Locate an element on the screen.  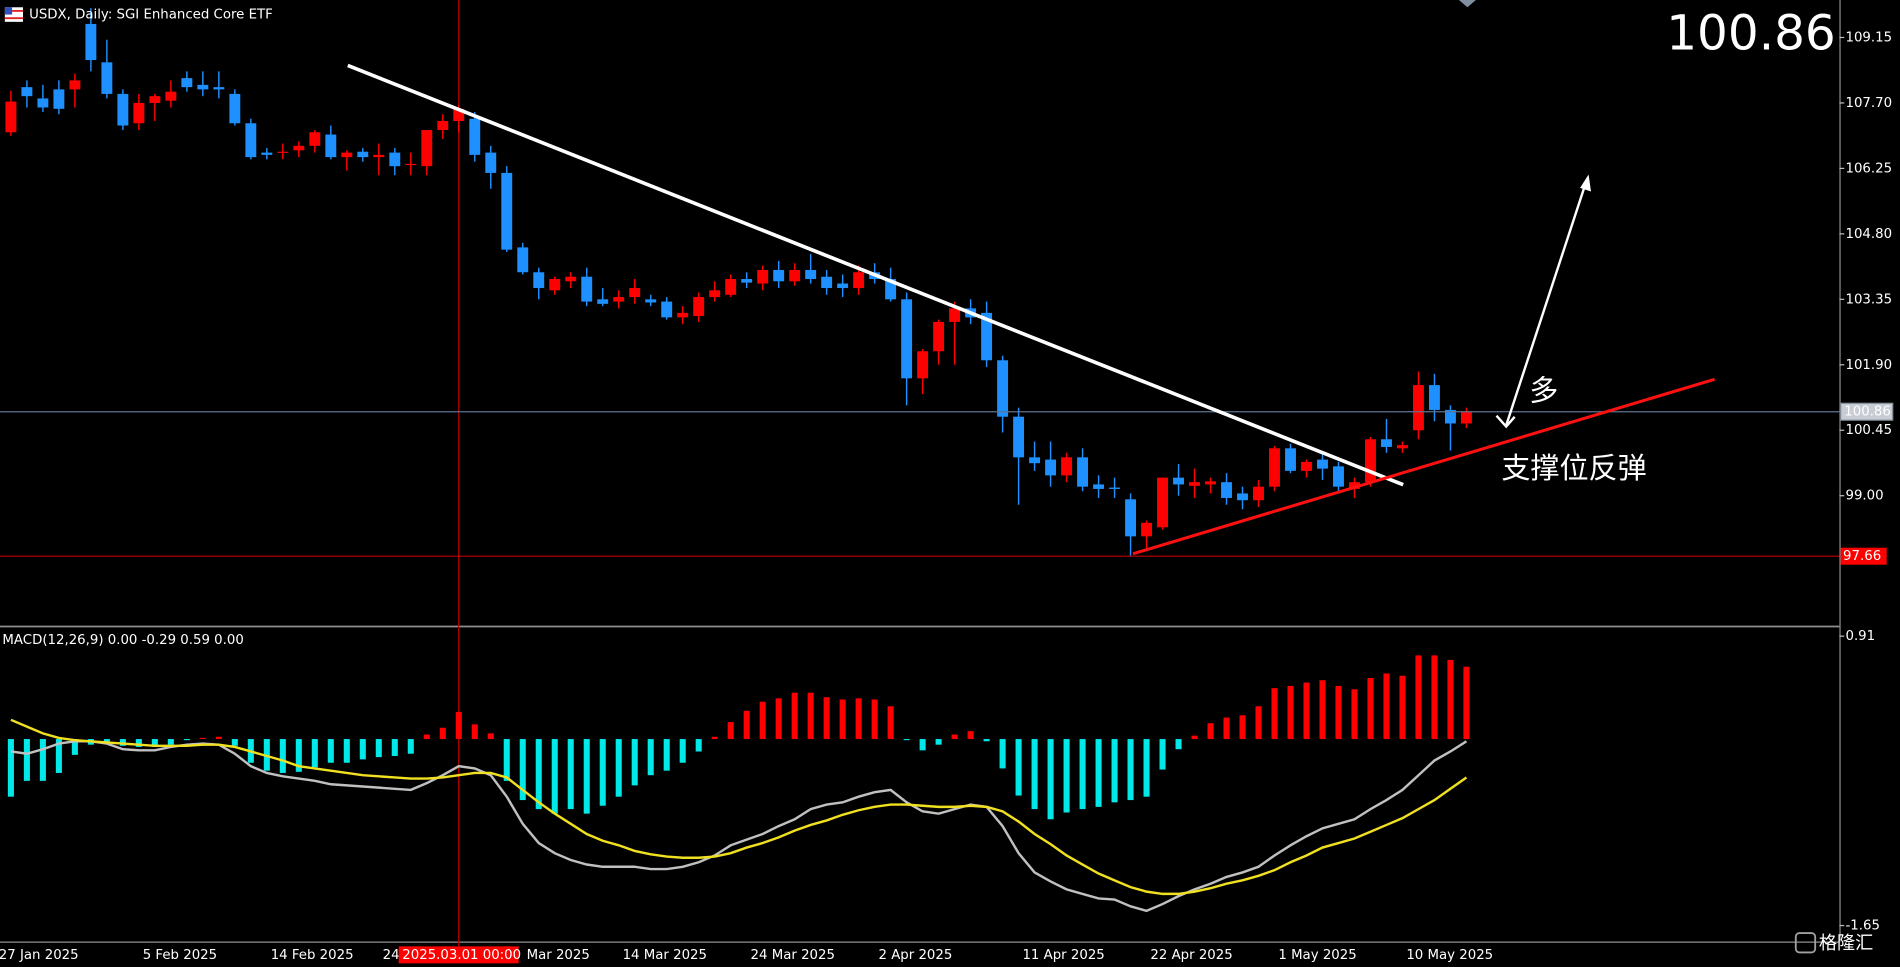
y-tick-label: -1.65 is located at coordinates (1862, 926).